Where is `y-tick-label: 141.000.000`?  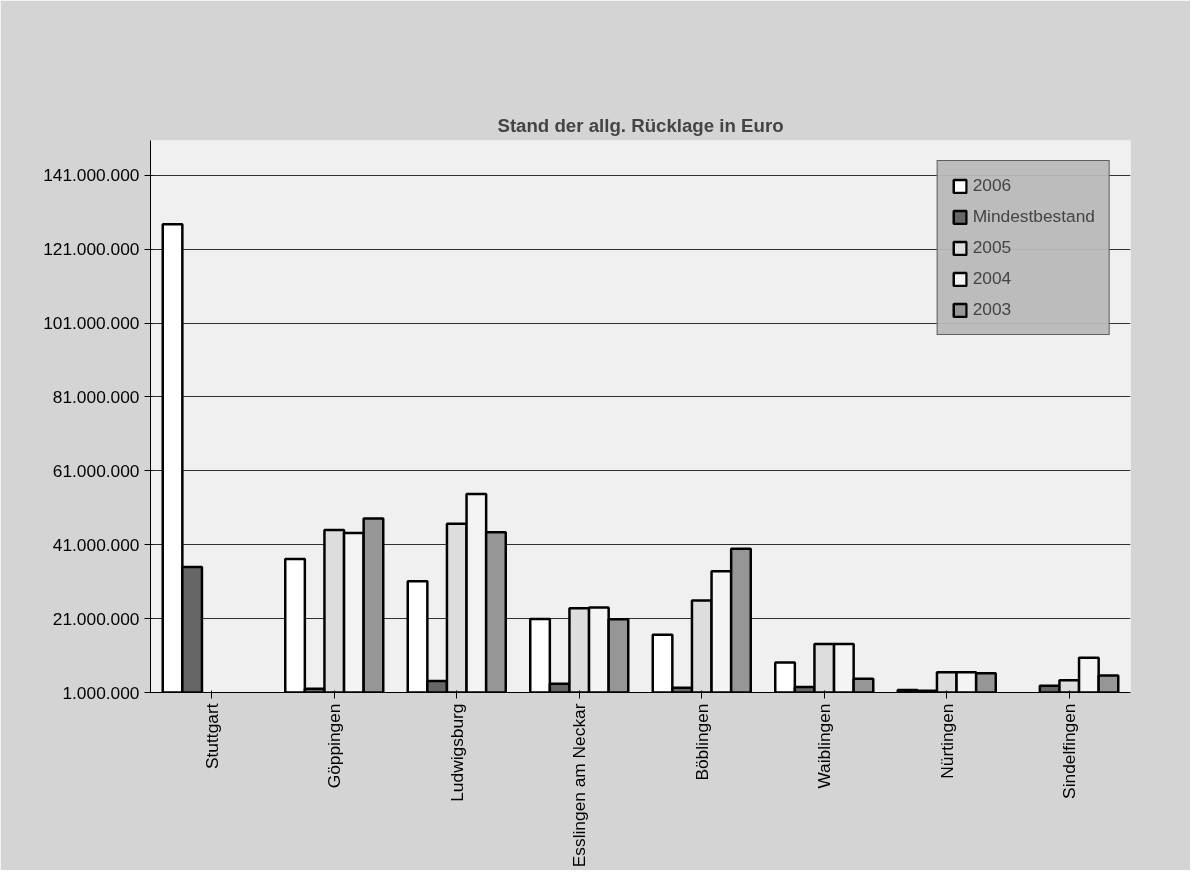 y-tick-label: 141.000.000 is located at coordinates (91, 175).